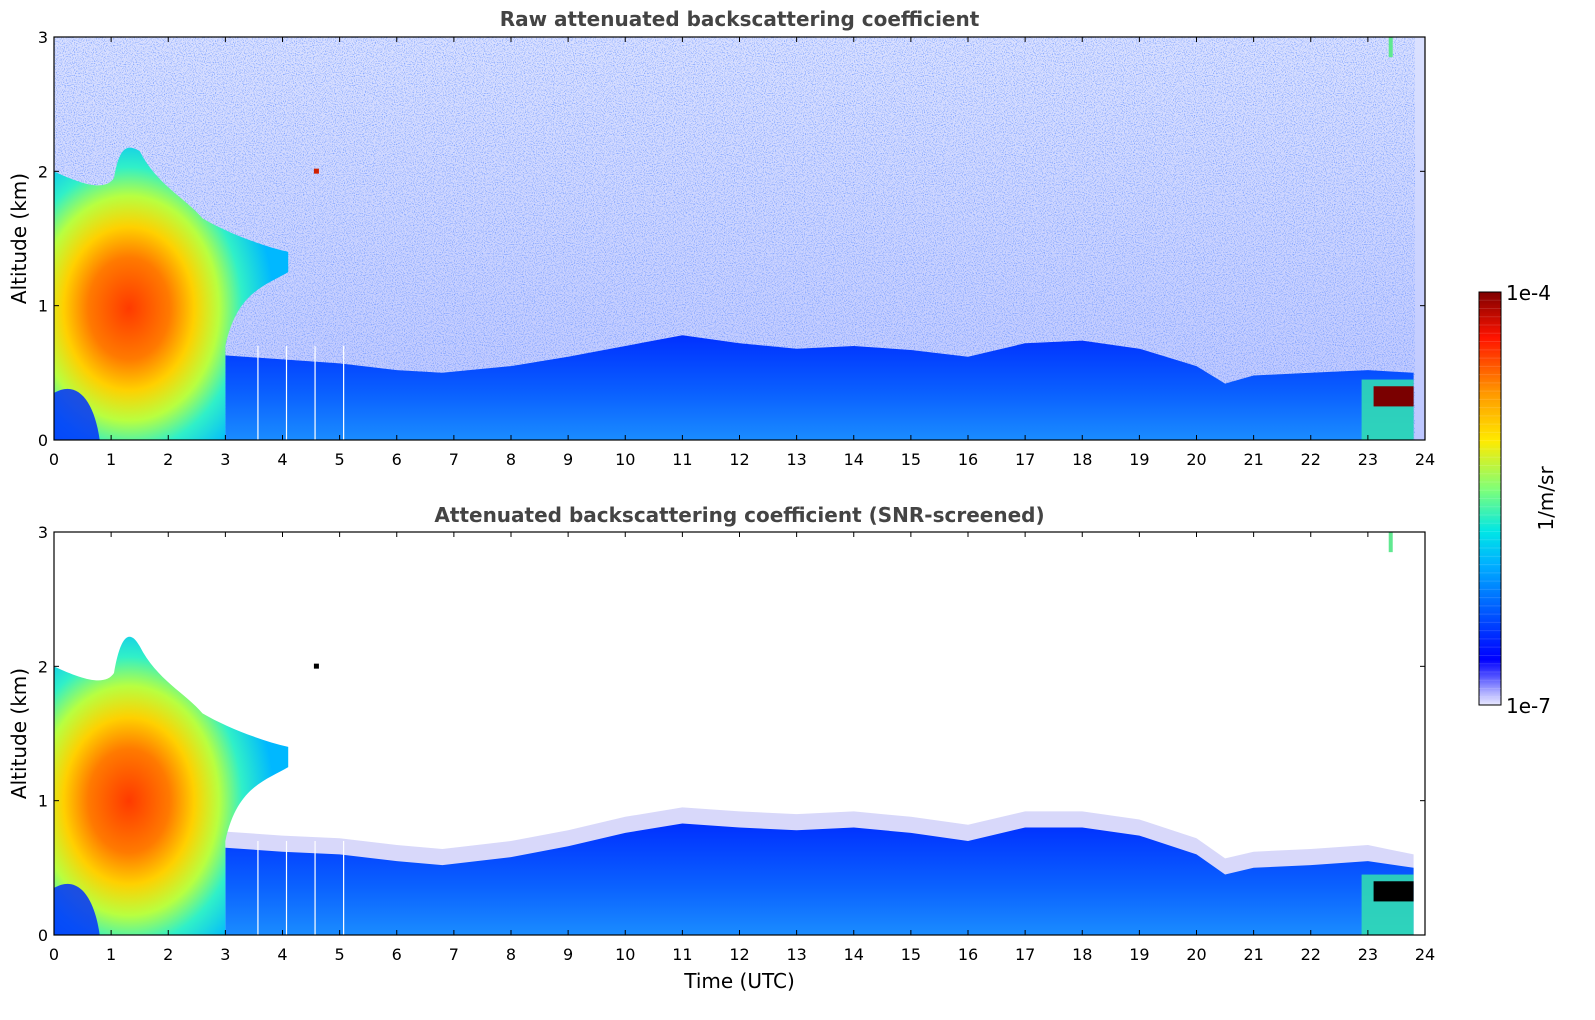 The height and width of the screenshot is (1020, 1595). Describe the element at coordinates (1528, 293) in the screenshot. I see `colorbar-max-label: 1e-4` at that location.